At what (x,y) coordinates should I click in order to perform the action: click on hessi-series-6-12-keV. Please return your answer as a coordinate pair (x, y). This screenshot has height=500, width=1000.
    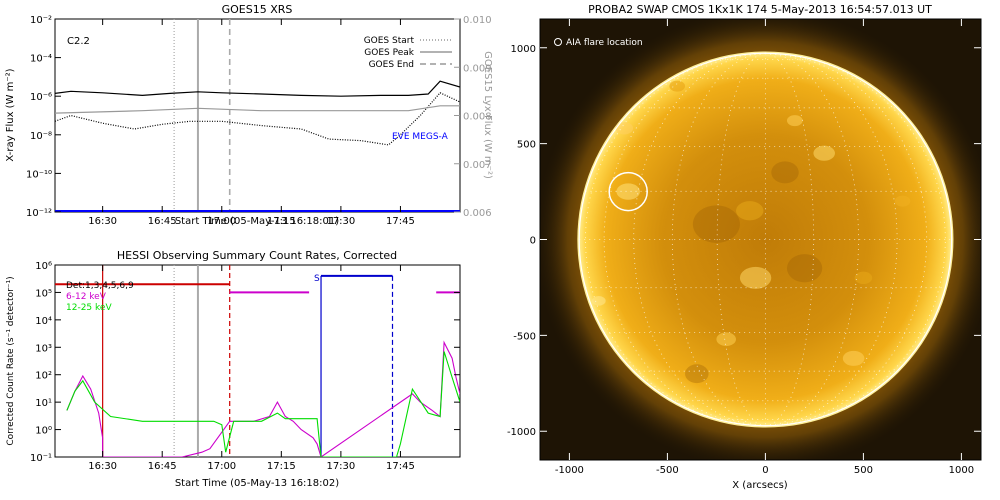
    Looking at the image, I should click on (263, 398).